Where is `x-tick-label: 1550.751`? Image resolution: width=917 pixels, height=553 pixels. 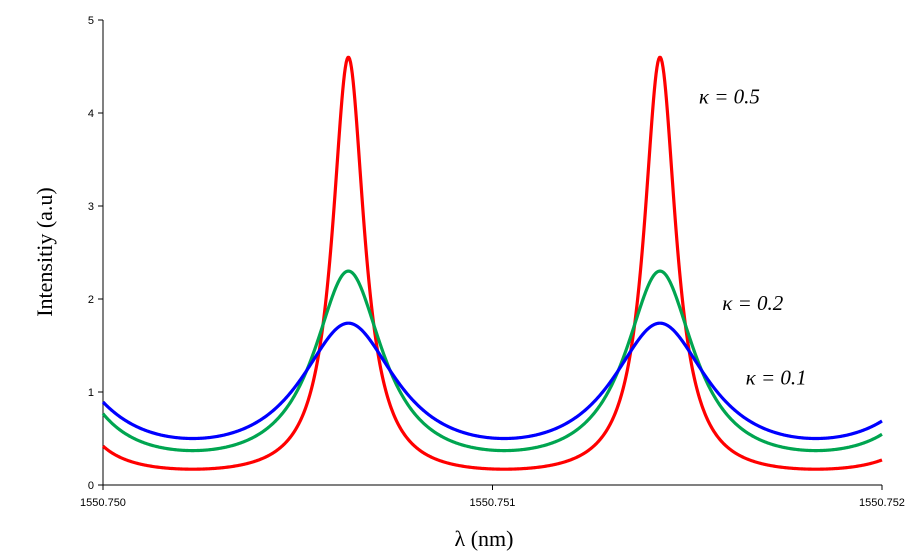 x-tick-label: 1550.751 is located at coordinates (493, 503).